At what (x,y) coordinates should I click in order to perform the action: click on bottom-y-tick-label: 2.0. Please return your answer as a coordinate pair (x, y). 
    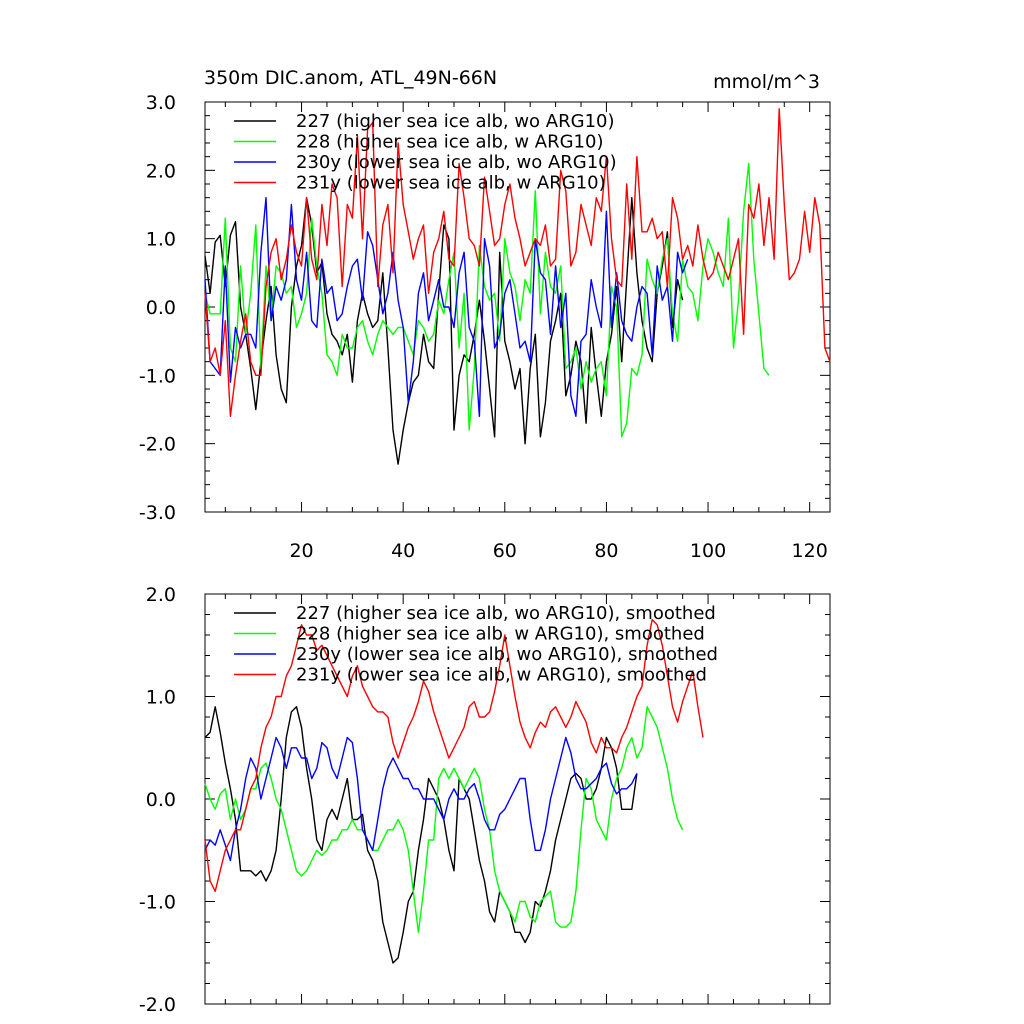
    Looking at the image, I should click on (161, 595).